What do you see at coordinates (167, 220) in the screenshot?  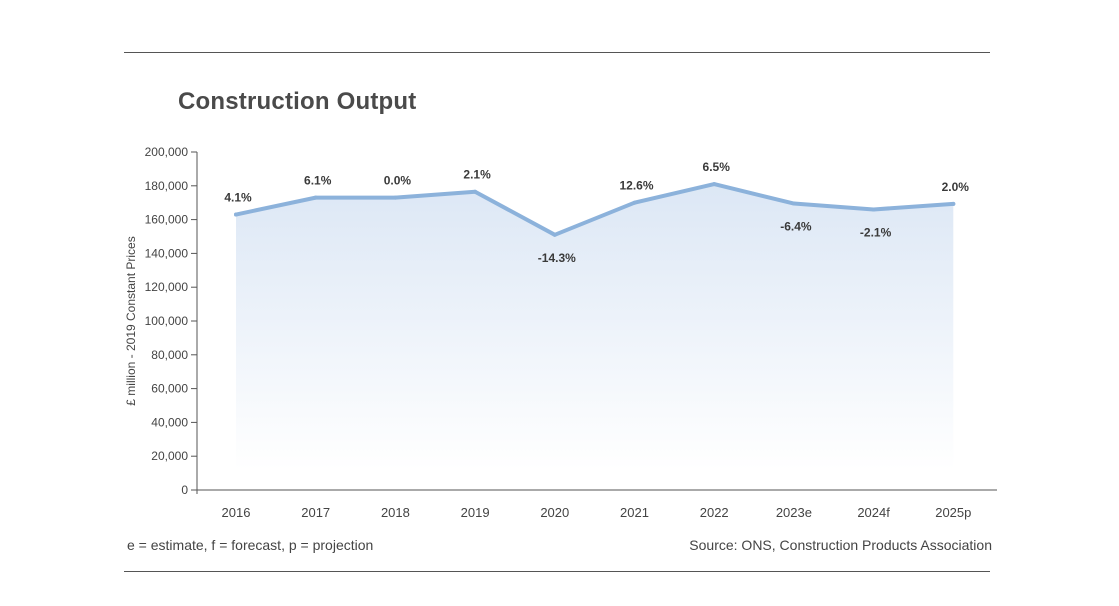 I see `y-tick-label: 160,000` at bounding box center [167, 220].